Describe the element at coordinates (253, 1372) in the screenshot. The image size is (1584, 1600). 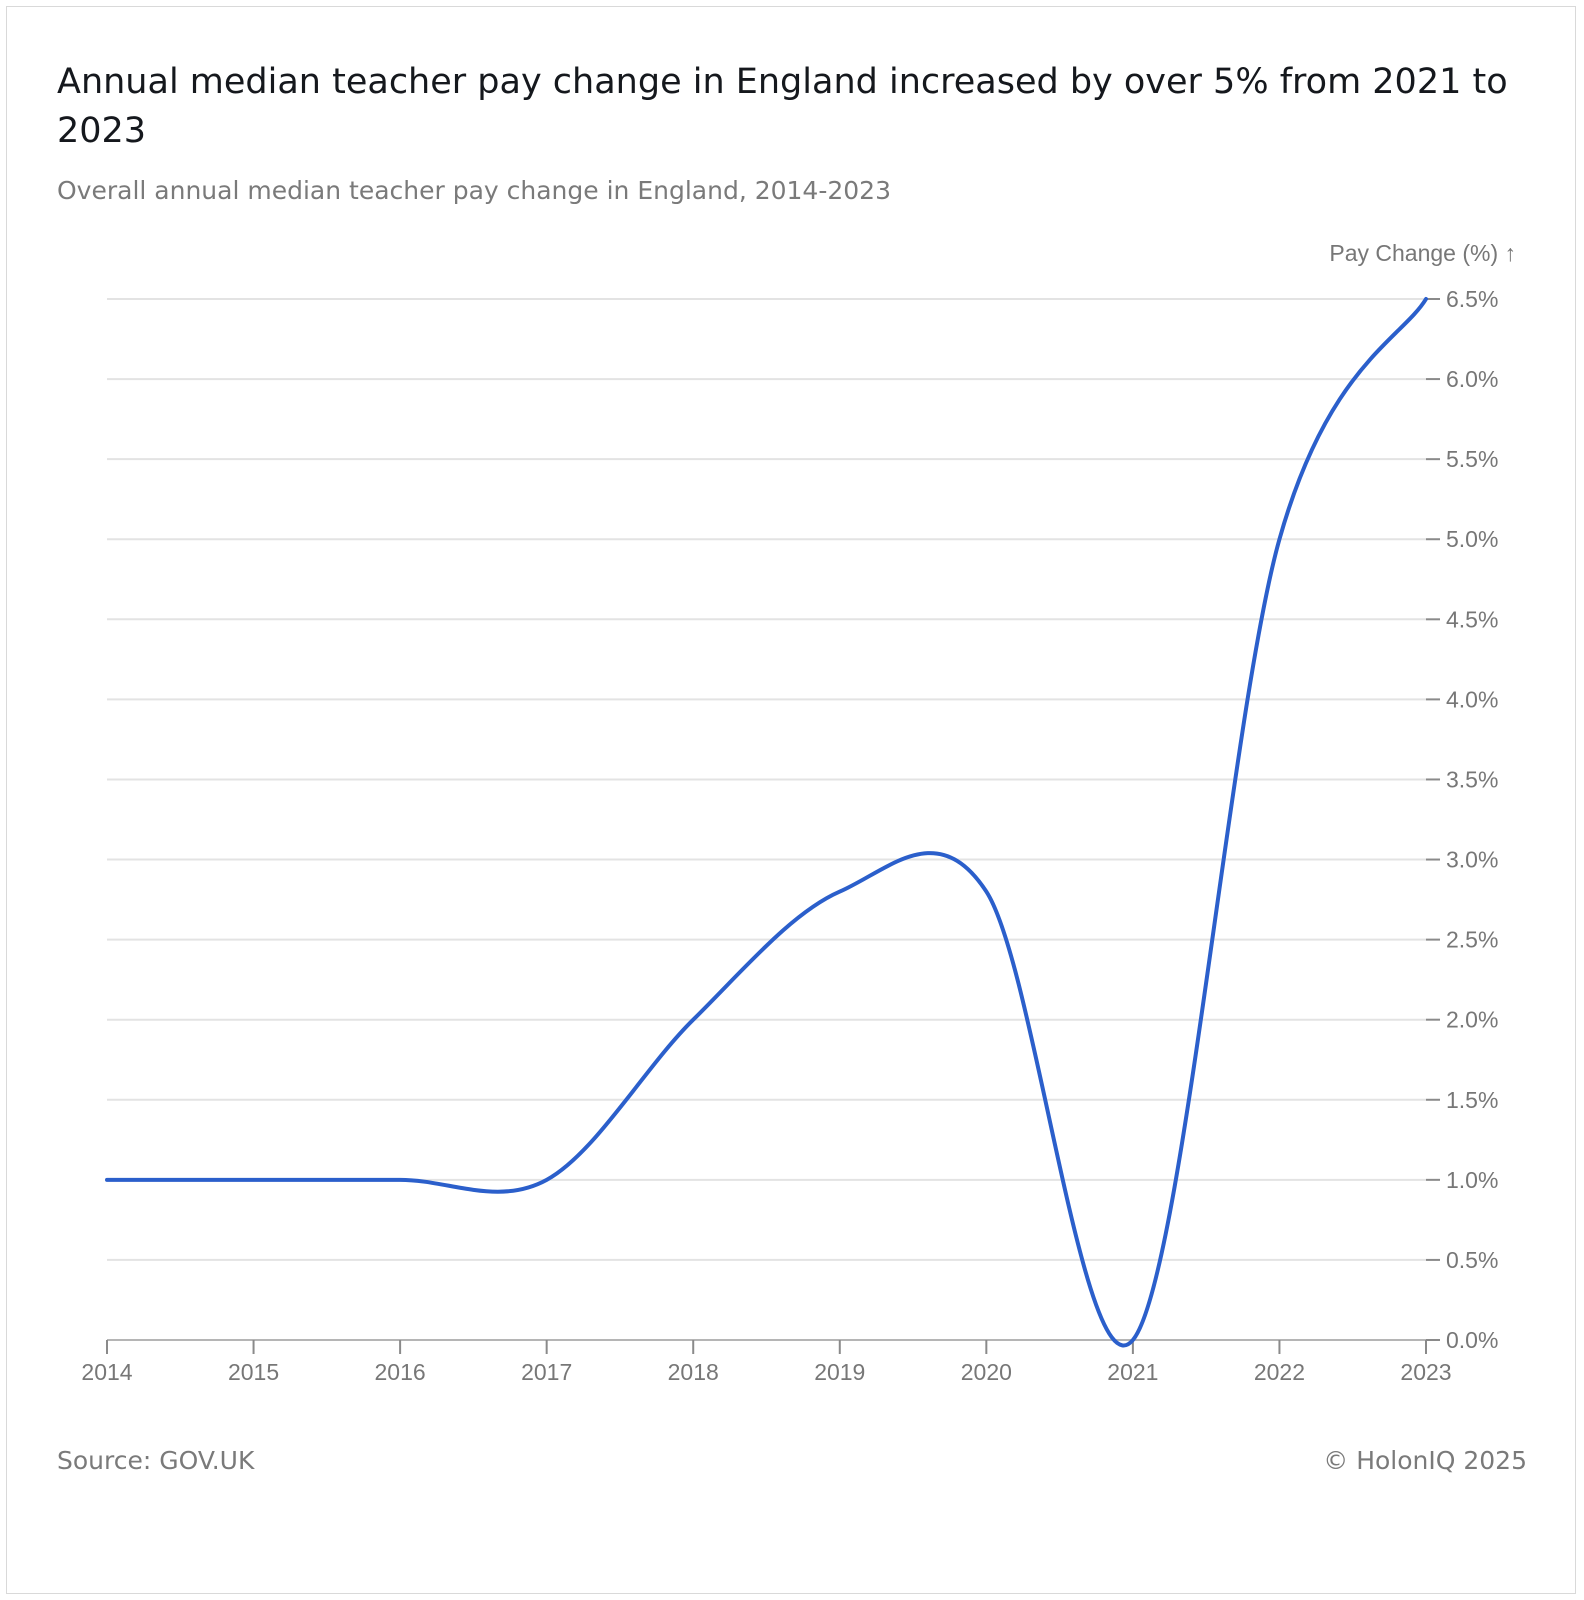
I see `x-tick-label: 2015` at that location.